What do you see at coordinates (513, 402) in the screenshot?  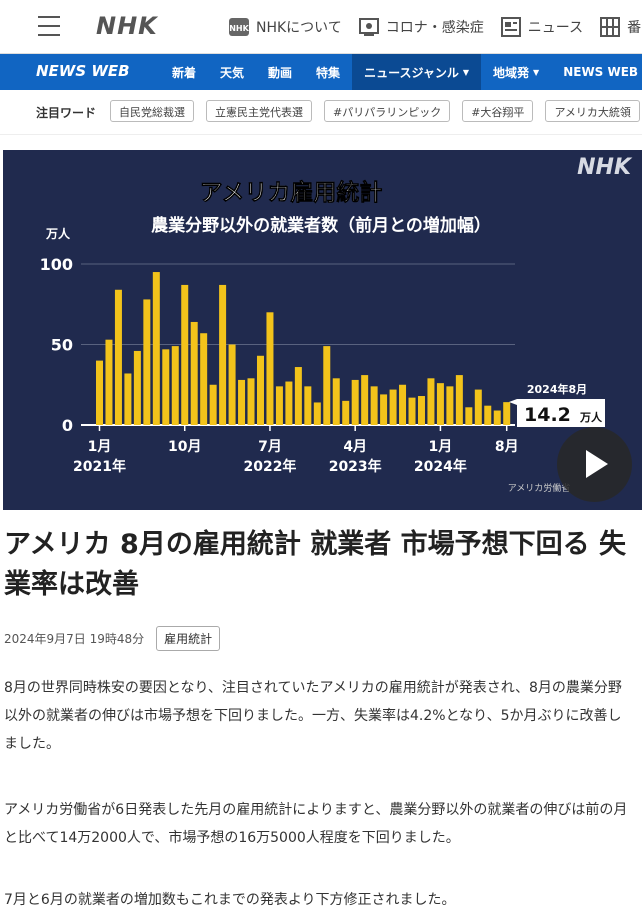 I see `annotation-pointer` at bounding box center [513, 402].